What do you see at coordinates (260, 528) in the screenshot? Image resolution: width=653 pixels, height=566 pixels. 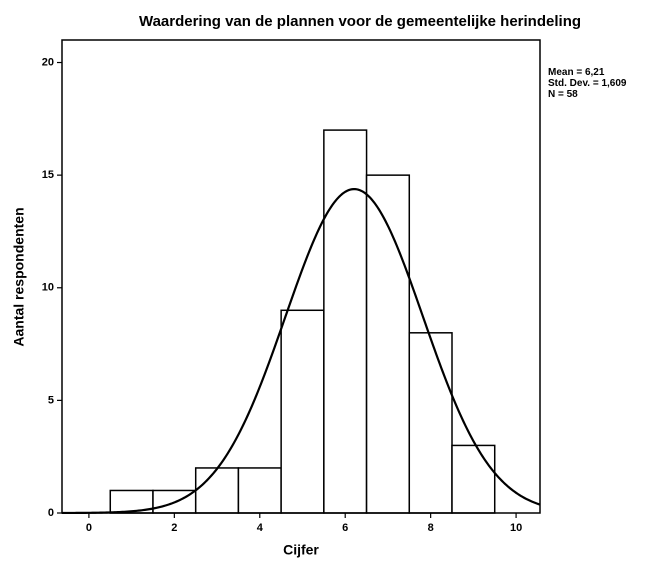 I see `x-tick-label: 4` at bounding box center [260, 528].